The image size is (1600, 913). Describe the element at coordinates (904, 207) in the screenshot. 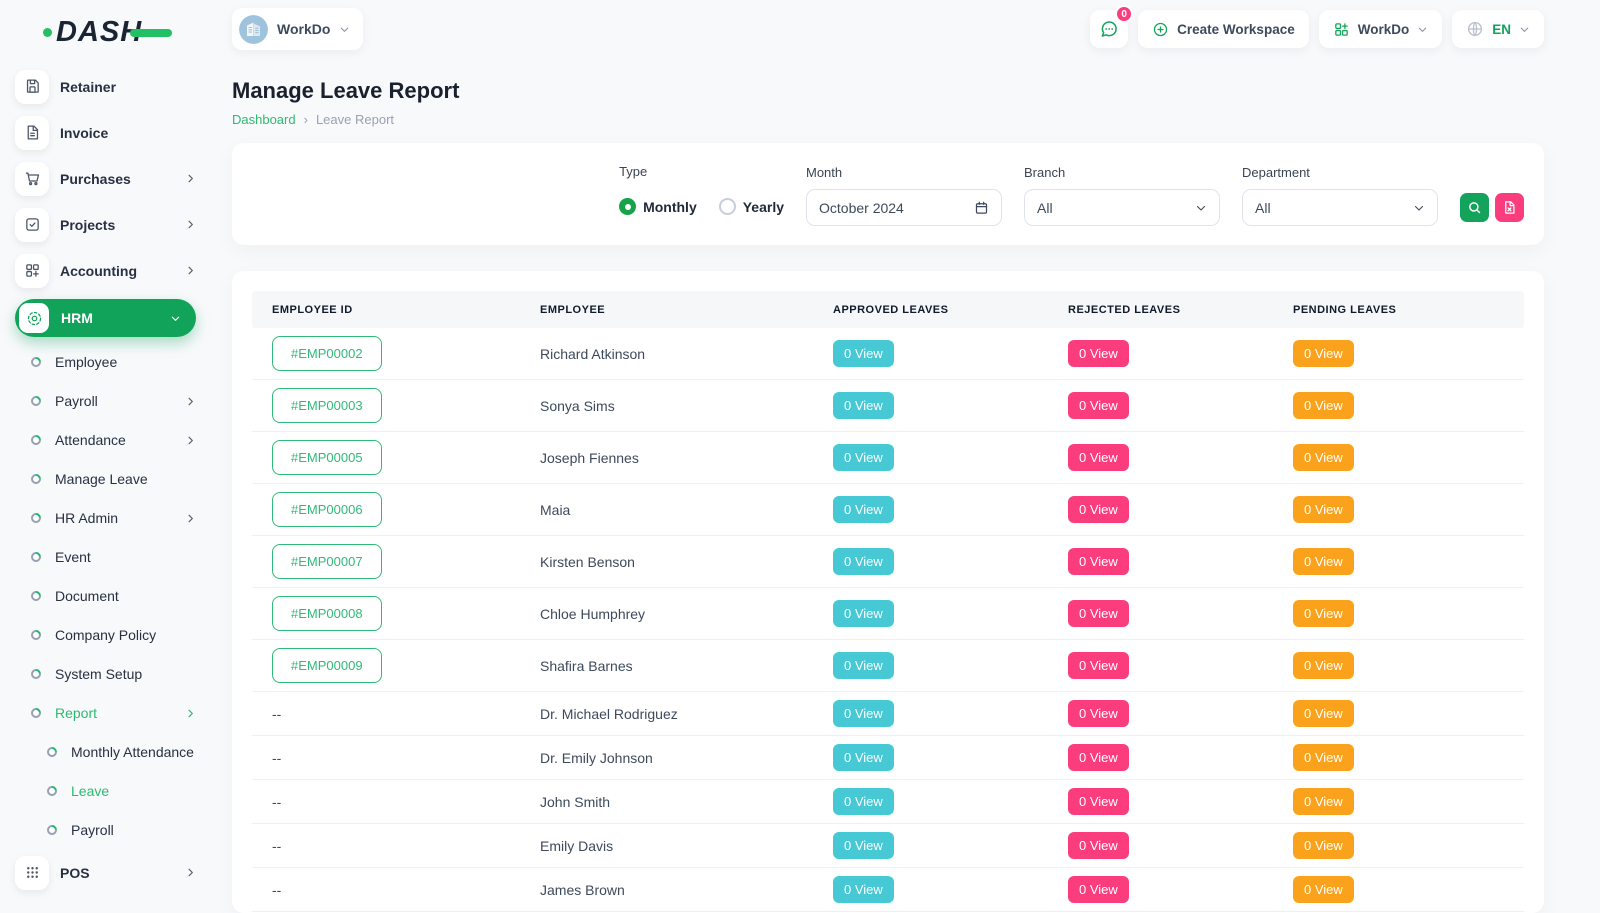

I see `month-input: October 2024` at that location.